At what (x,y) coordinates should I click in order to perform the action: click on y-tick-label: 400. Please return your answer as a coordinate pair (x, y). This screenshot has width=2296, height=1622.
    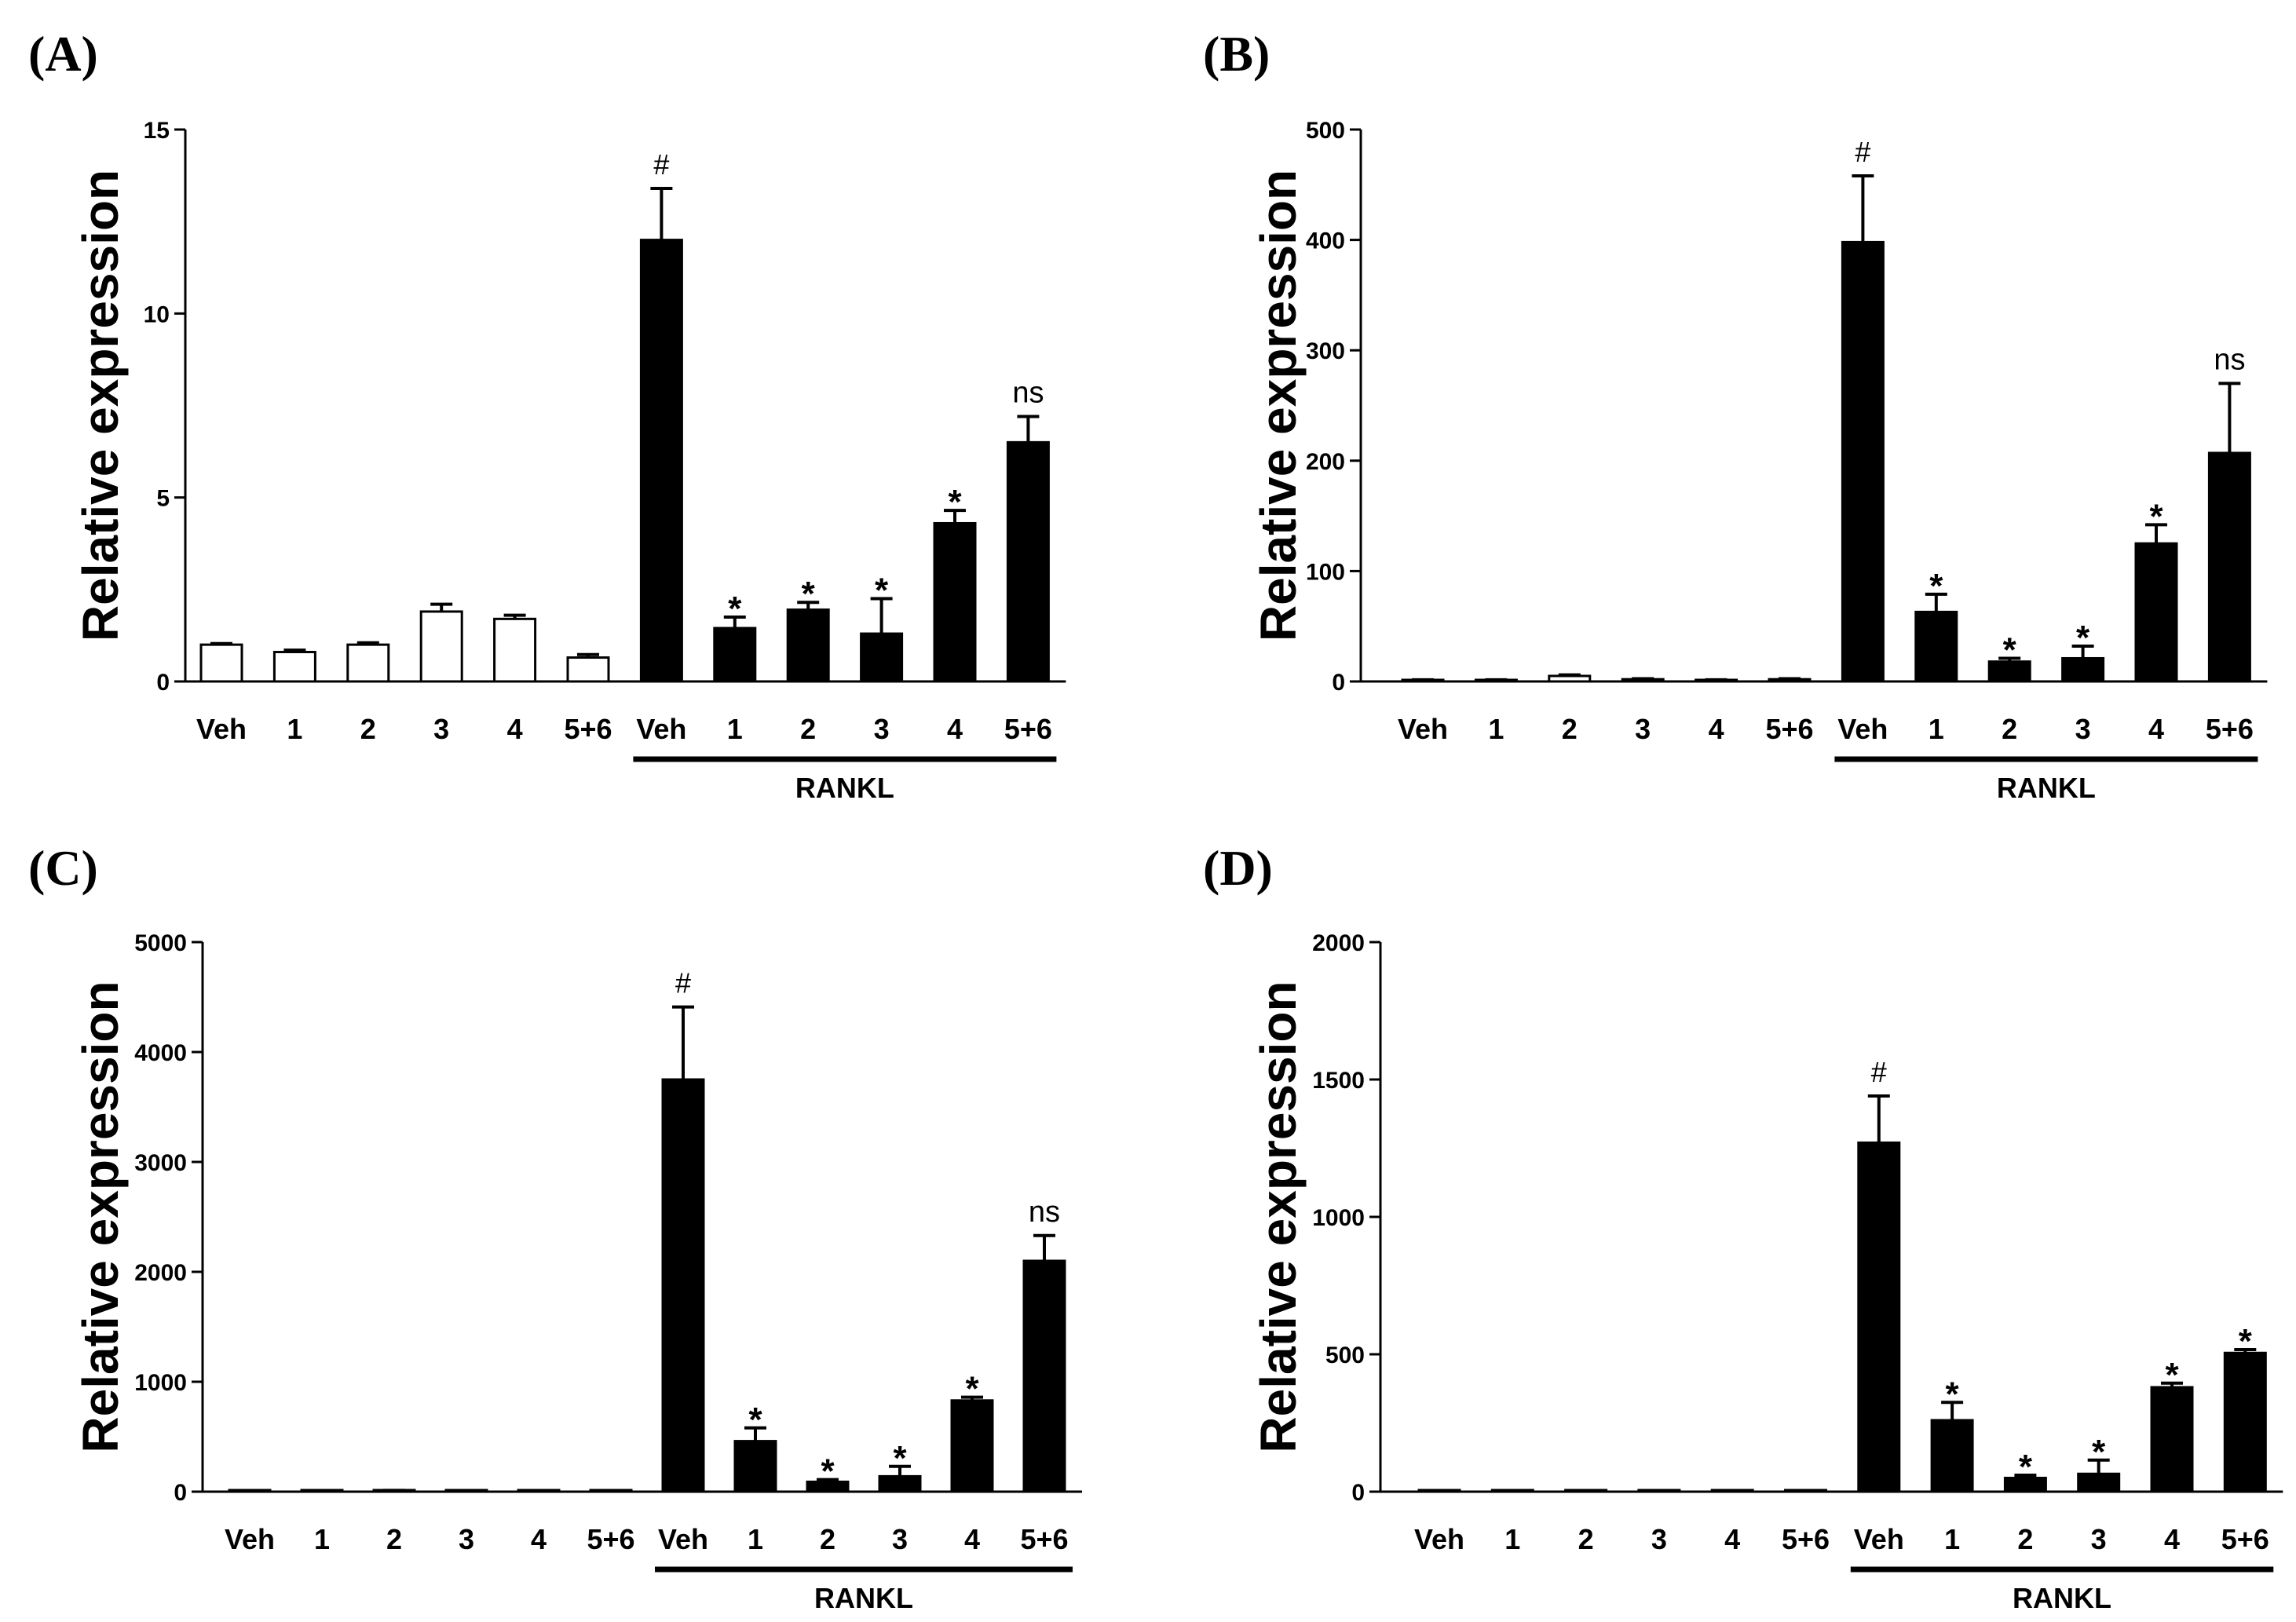
    Looking at the image, I should click on (1326, 241).